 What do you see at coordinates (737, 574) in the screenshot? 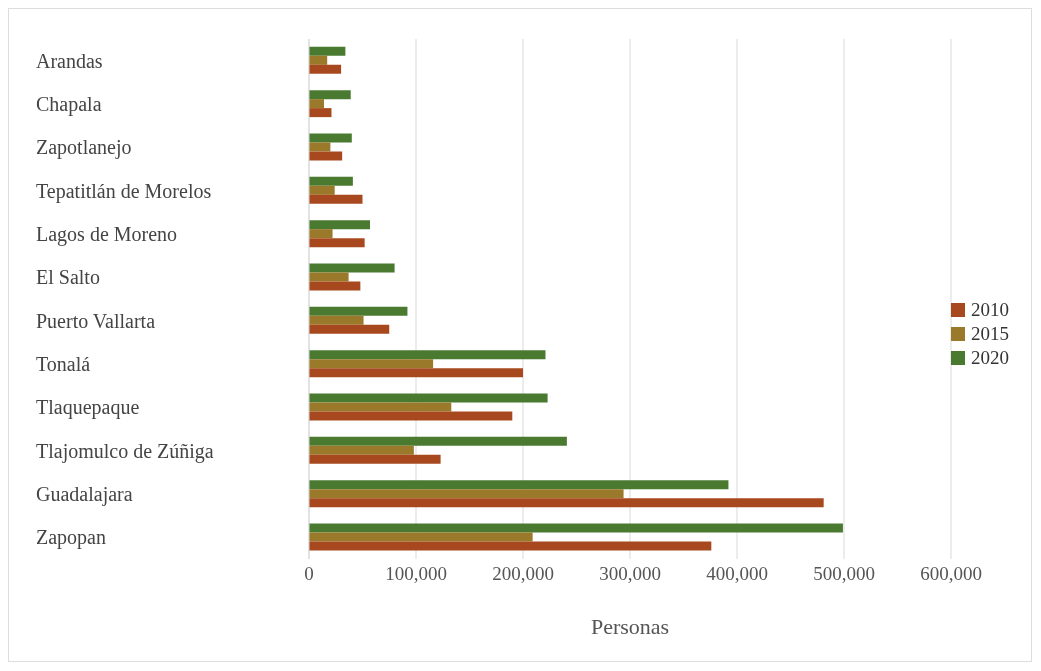
I see `x-tick-label: 400,000` at bounding box center [737, 574].